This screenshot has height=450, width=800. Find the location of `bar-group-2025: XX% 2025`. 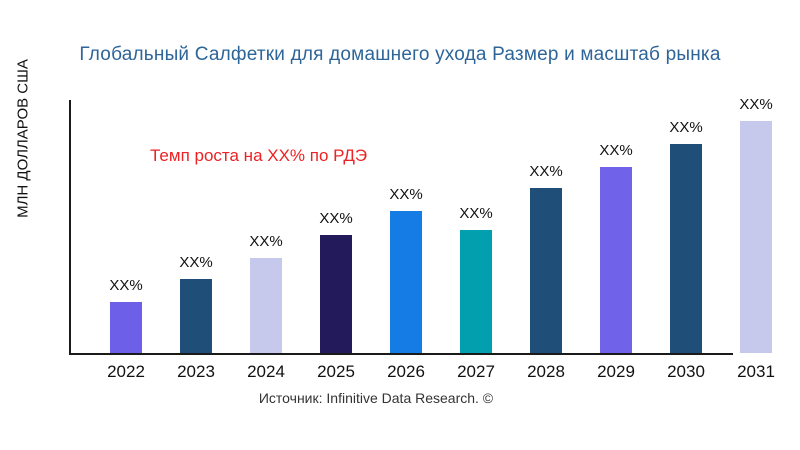

bar-group-2025: XX% 2025 is located at coordinates (336, 240).